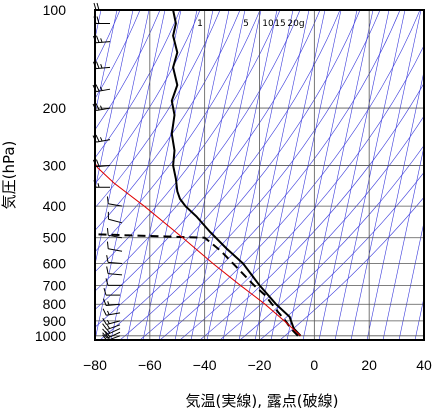 This screenshot has height=412, width=435. What do you see at coordinates (95, 365) in the screenshot?
I see `x-tick-label: −80` at bounding box center [95, 365].